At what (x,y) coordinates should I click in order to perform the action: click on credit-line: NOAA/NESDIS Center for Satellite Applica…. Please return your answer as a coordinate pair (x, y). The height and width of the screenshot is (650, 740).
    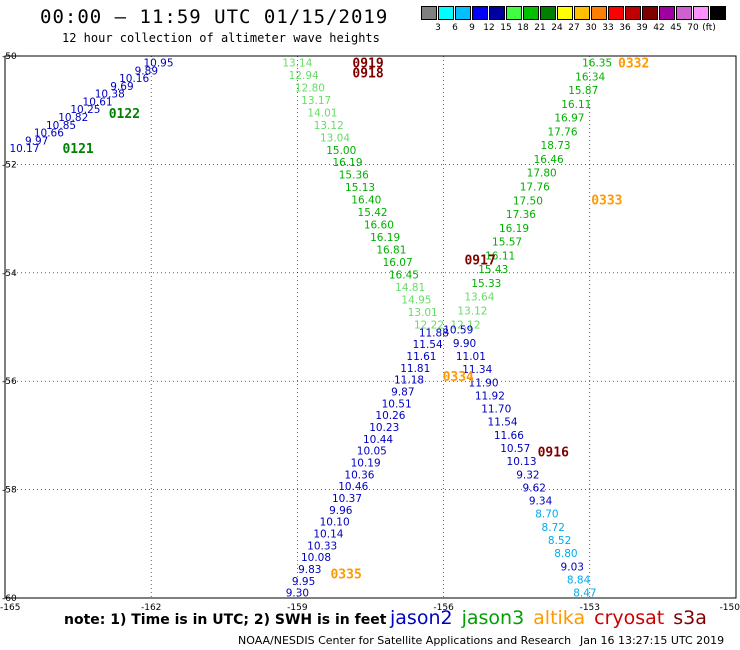
    Looking at the image, I should click on (405, 640).